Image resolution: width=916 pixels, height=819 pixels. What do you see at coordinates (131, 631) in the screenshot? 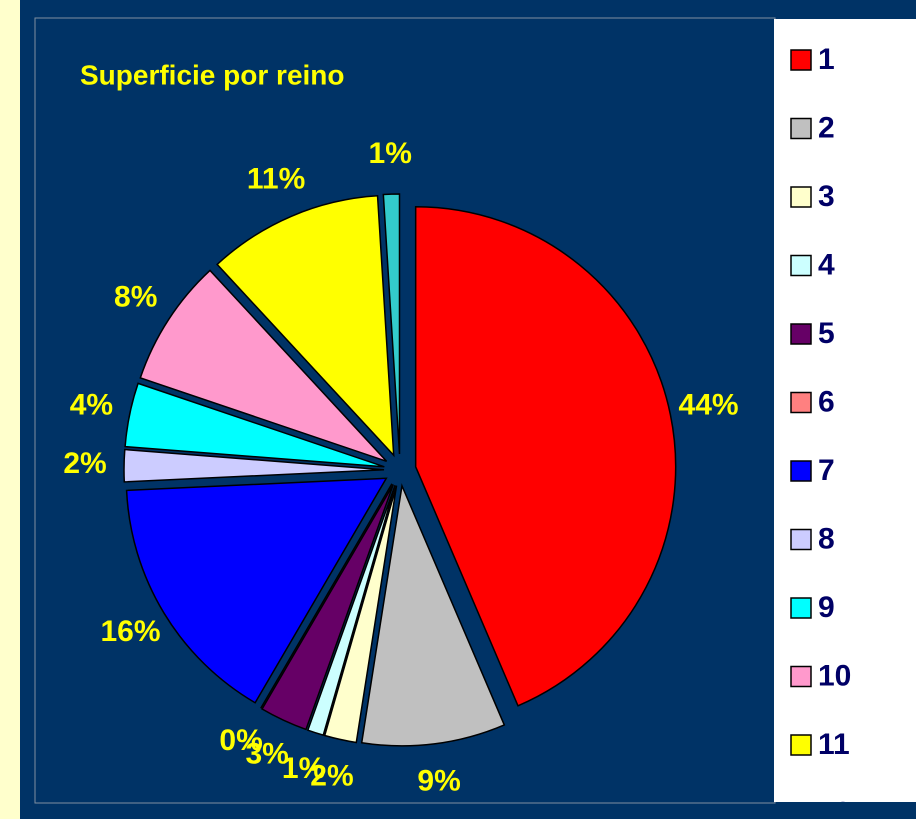
I see `data-label: 16%` at bounding box center [131, 631].